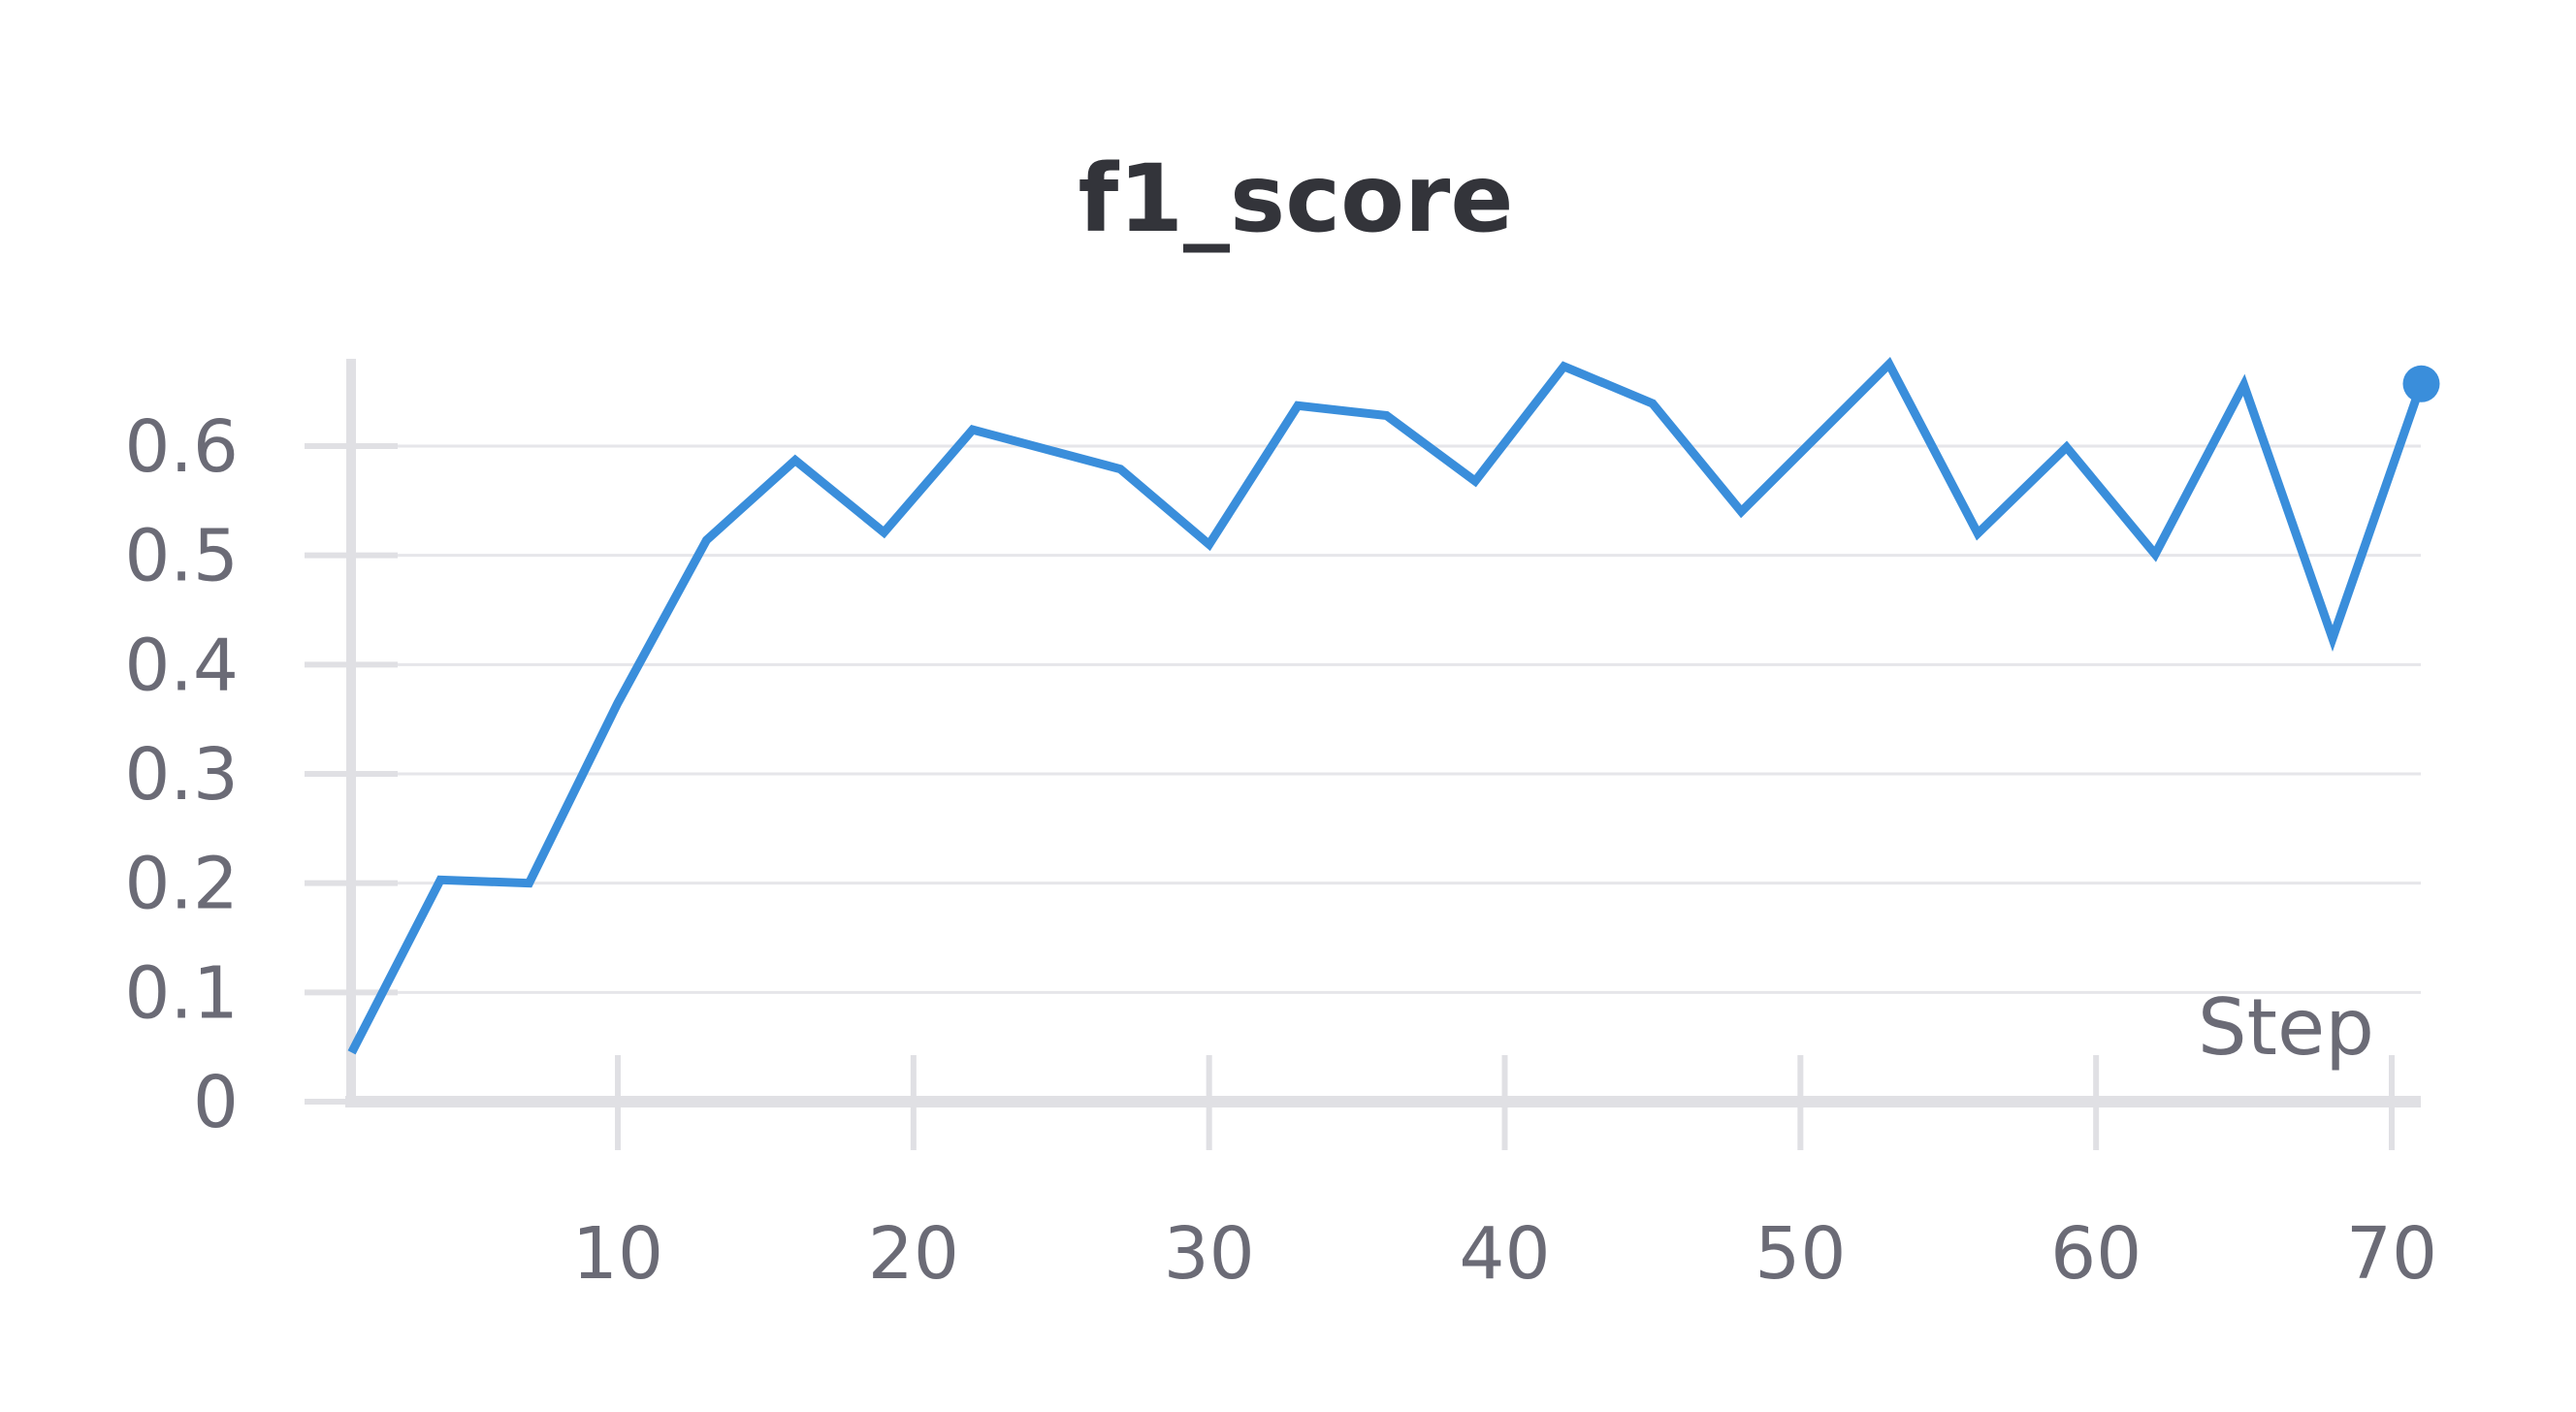 This screenshot has height=1412, width=2576. Describe the element at coordinates (1504, 1254) in the screenshot. I see `x-tick-label: 40` at that location.